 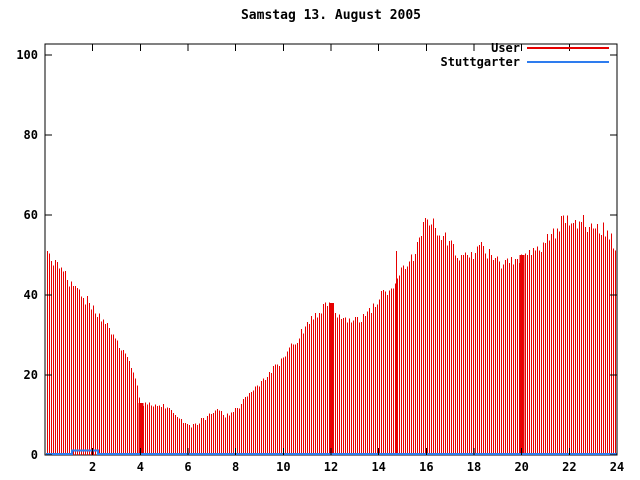 What do you see at coordinates (569, 467) in the screenshot?
I see `x-tick-label: 22` at bounding box center [569, 467].